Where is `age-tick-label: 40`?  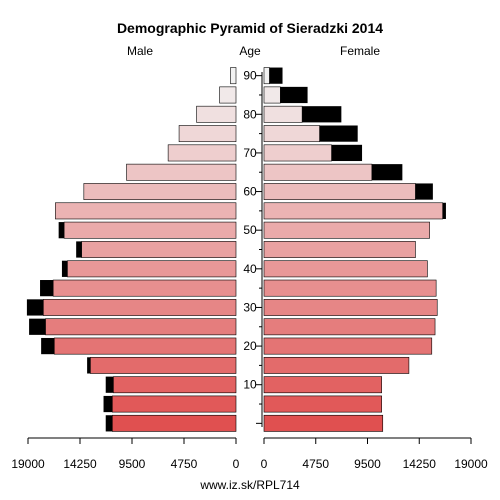
age-tick-label: 40 is located at coordinates (250, 269).